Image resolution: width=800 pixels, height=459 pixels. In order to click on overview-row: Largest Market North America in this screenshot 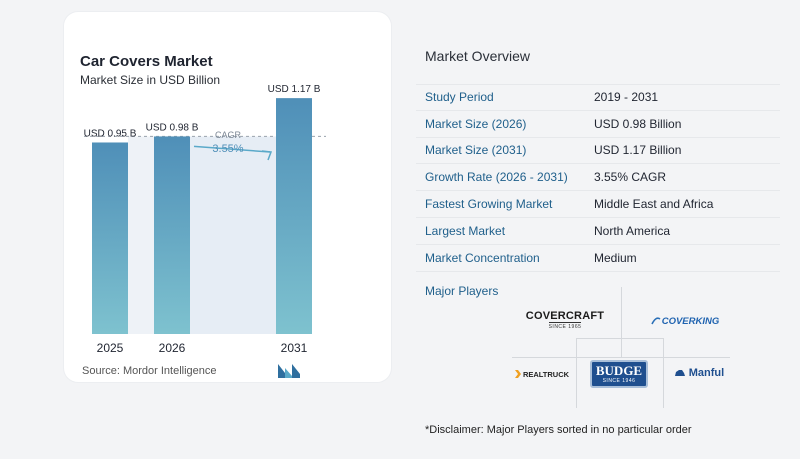, I will do `click(598, 231)`.